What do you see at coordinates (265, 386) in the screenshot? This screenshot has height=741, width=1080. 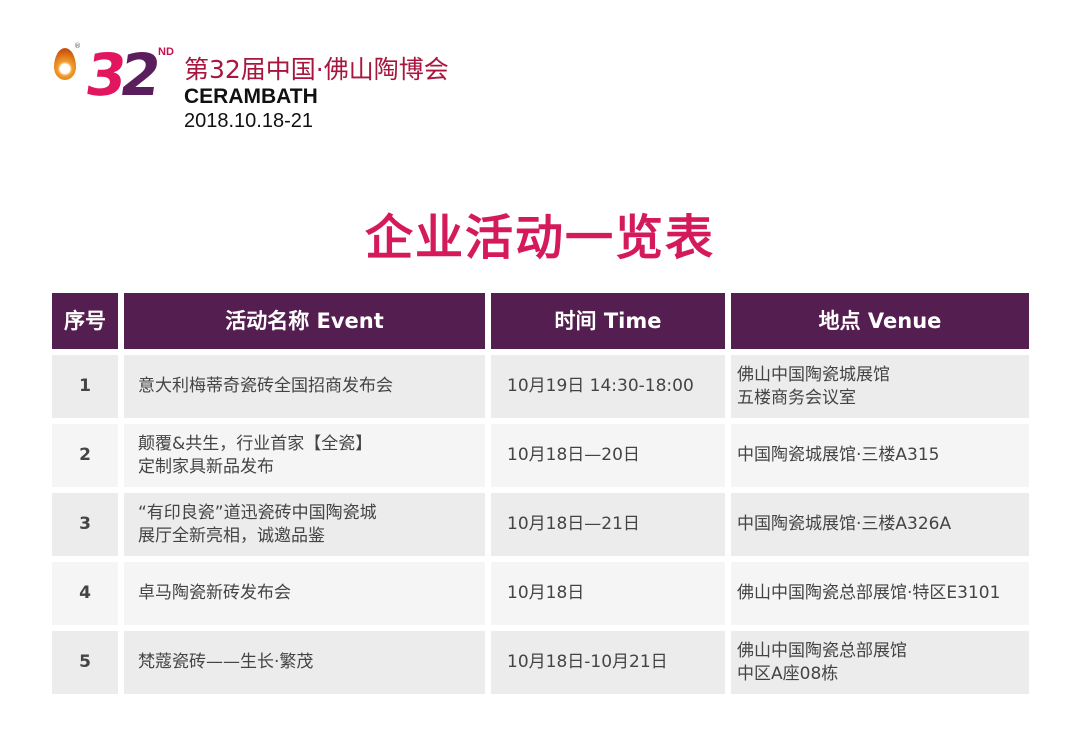 I see `event-name-line: 意大利梅蒂奇瓷砖全国招商发布会` at bounding box center [265, 386].